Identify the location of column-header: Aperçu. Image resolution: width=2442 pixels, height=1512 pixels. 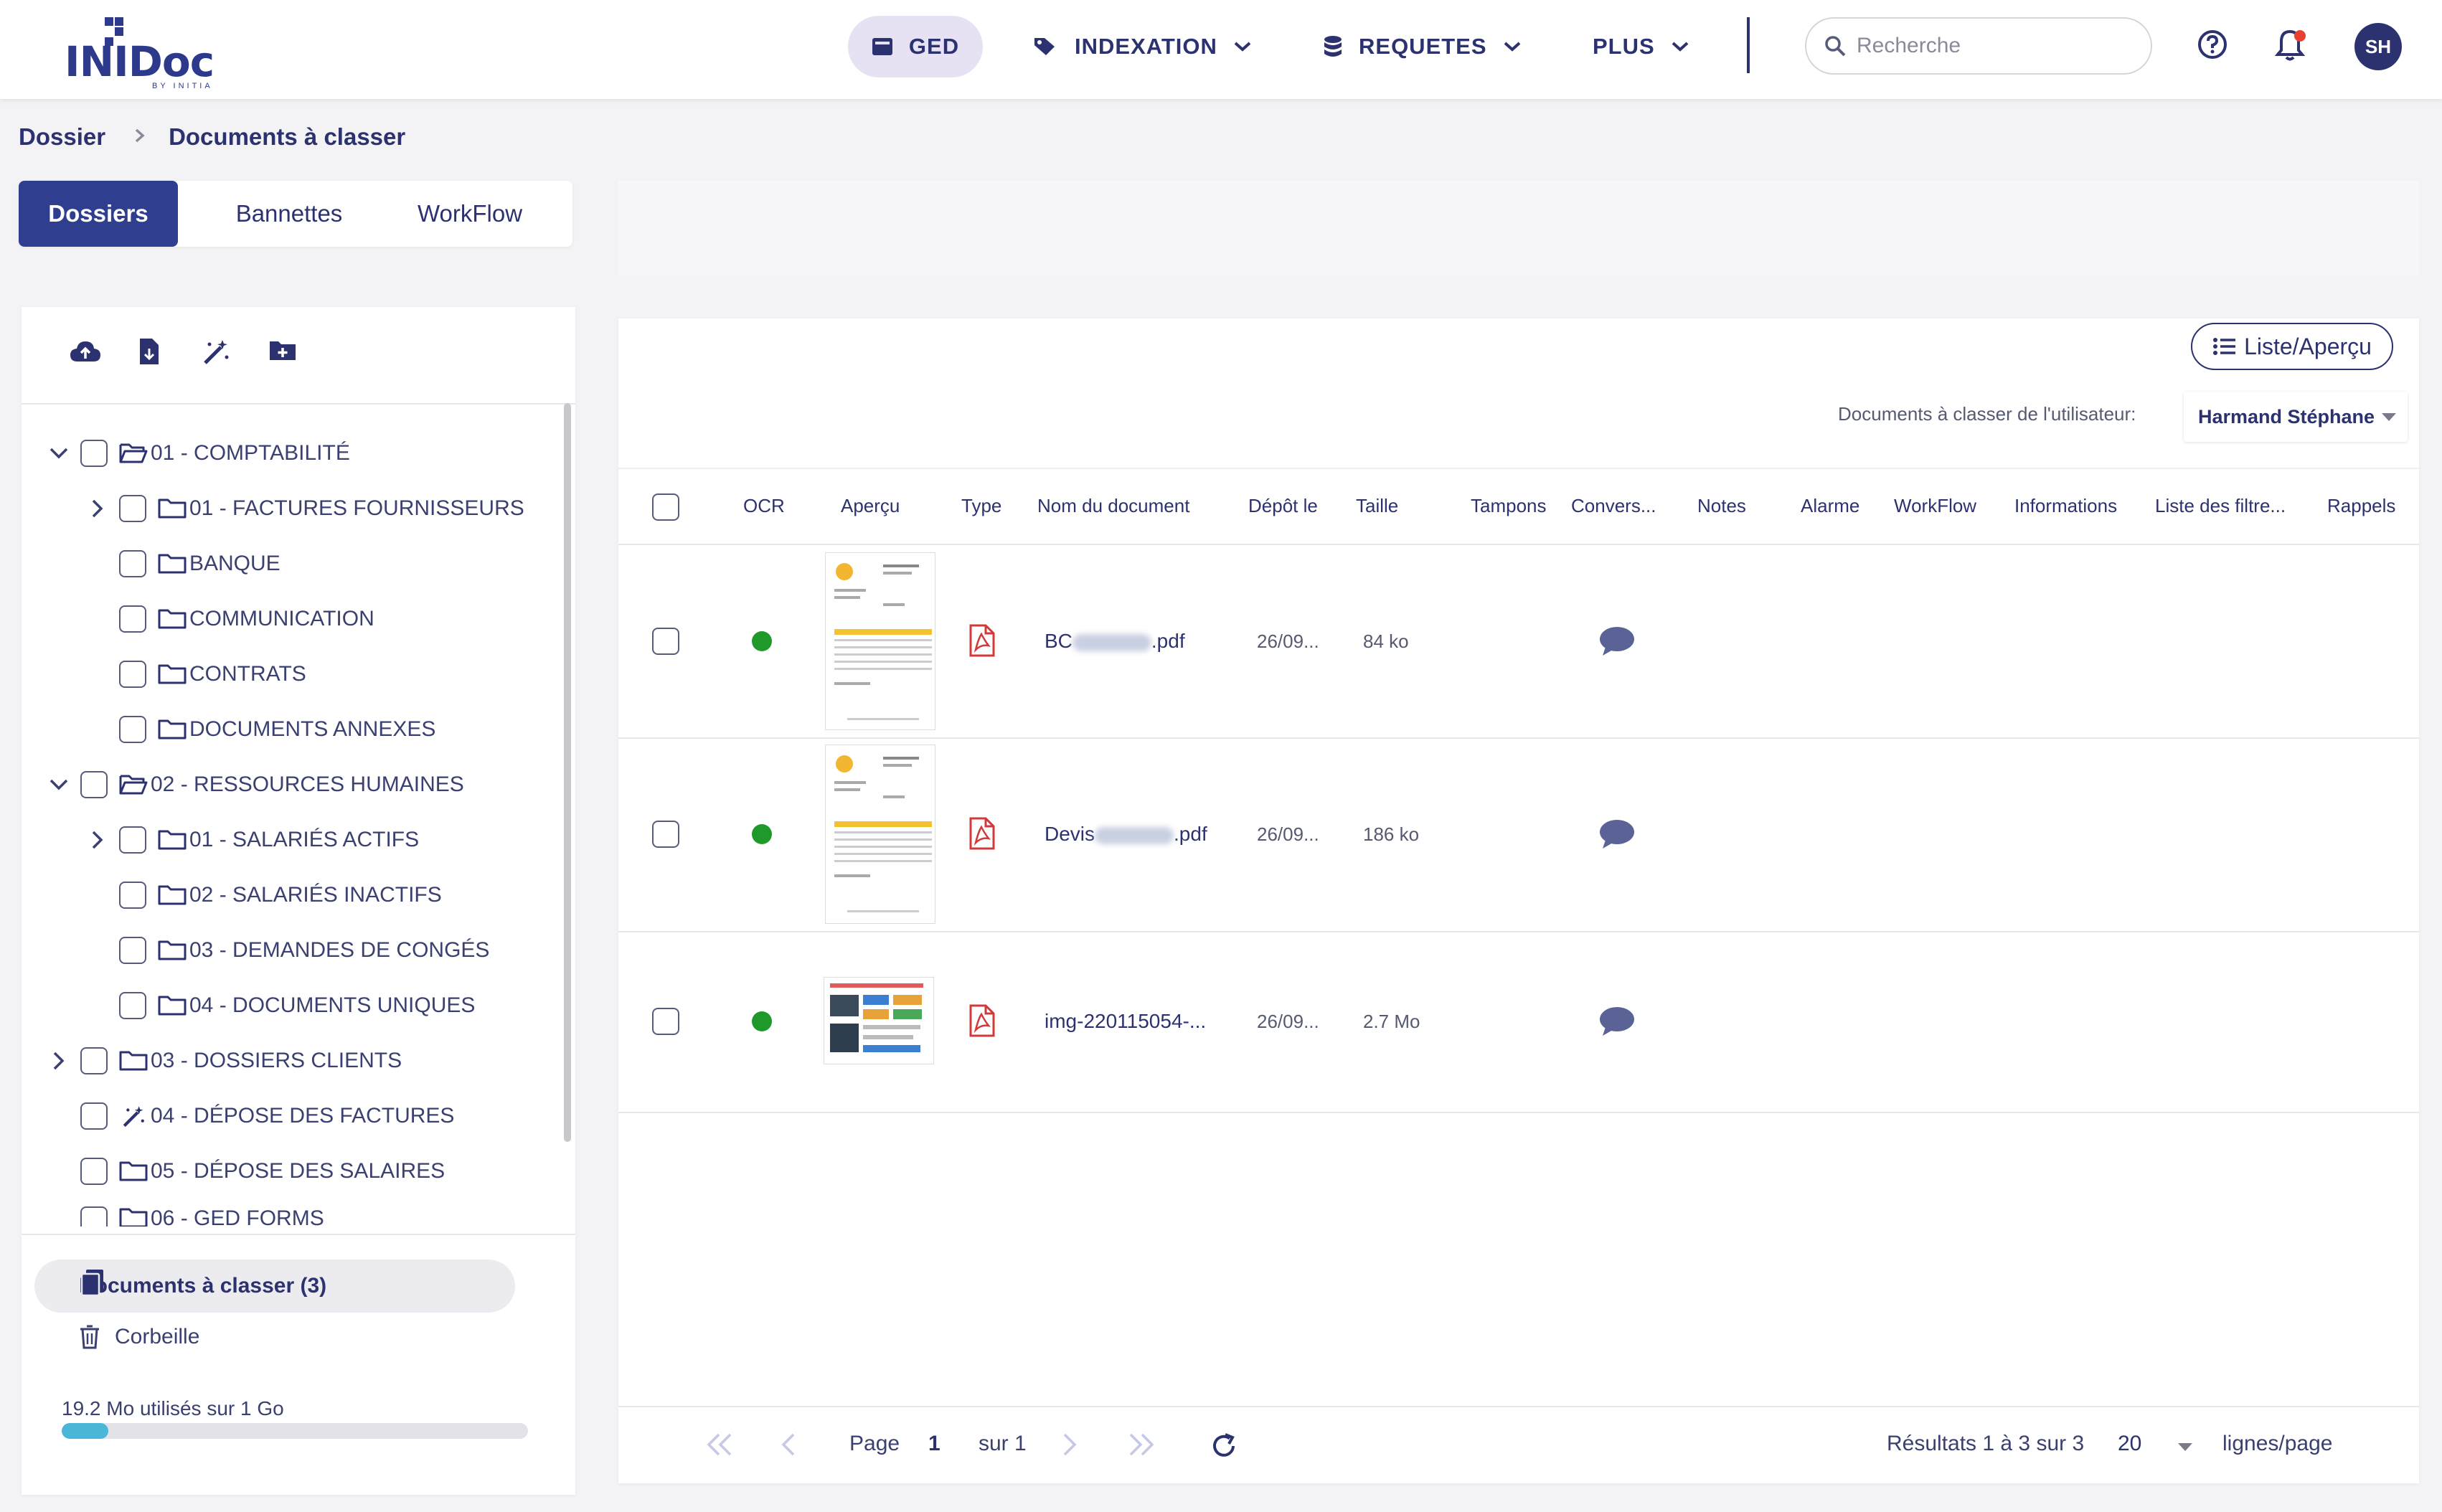
(870, 505).